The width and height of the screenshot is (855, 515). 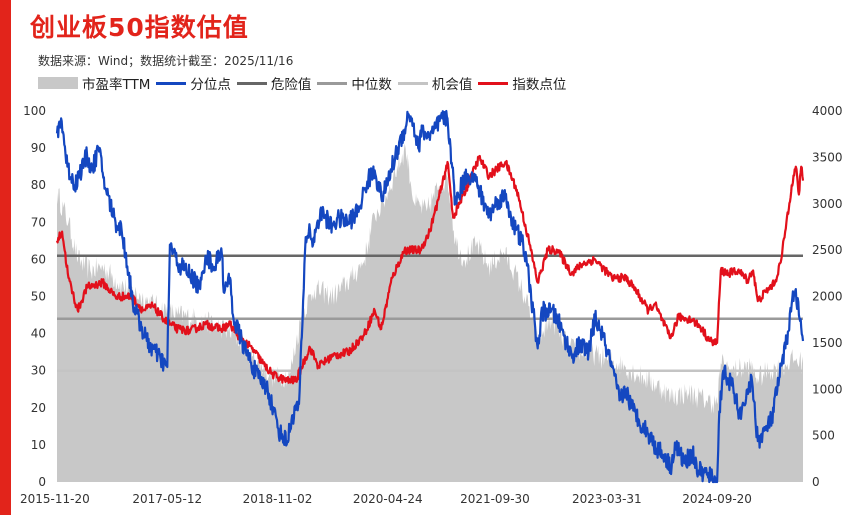 I want to click on legend-label-median: 中位数, so click(x=371, y=85).